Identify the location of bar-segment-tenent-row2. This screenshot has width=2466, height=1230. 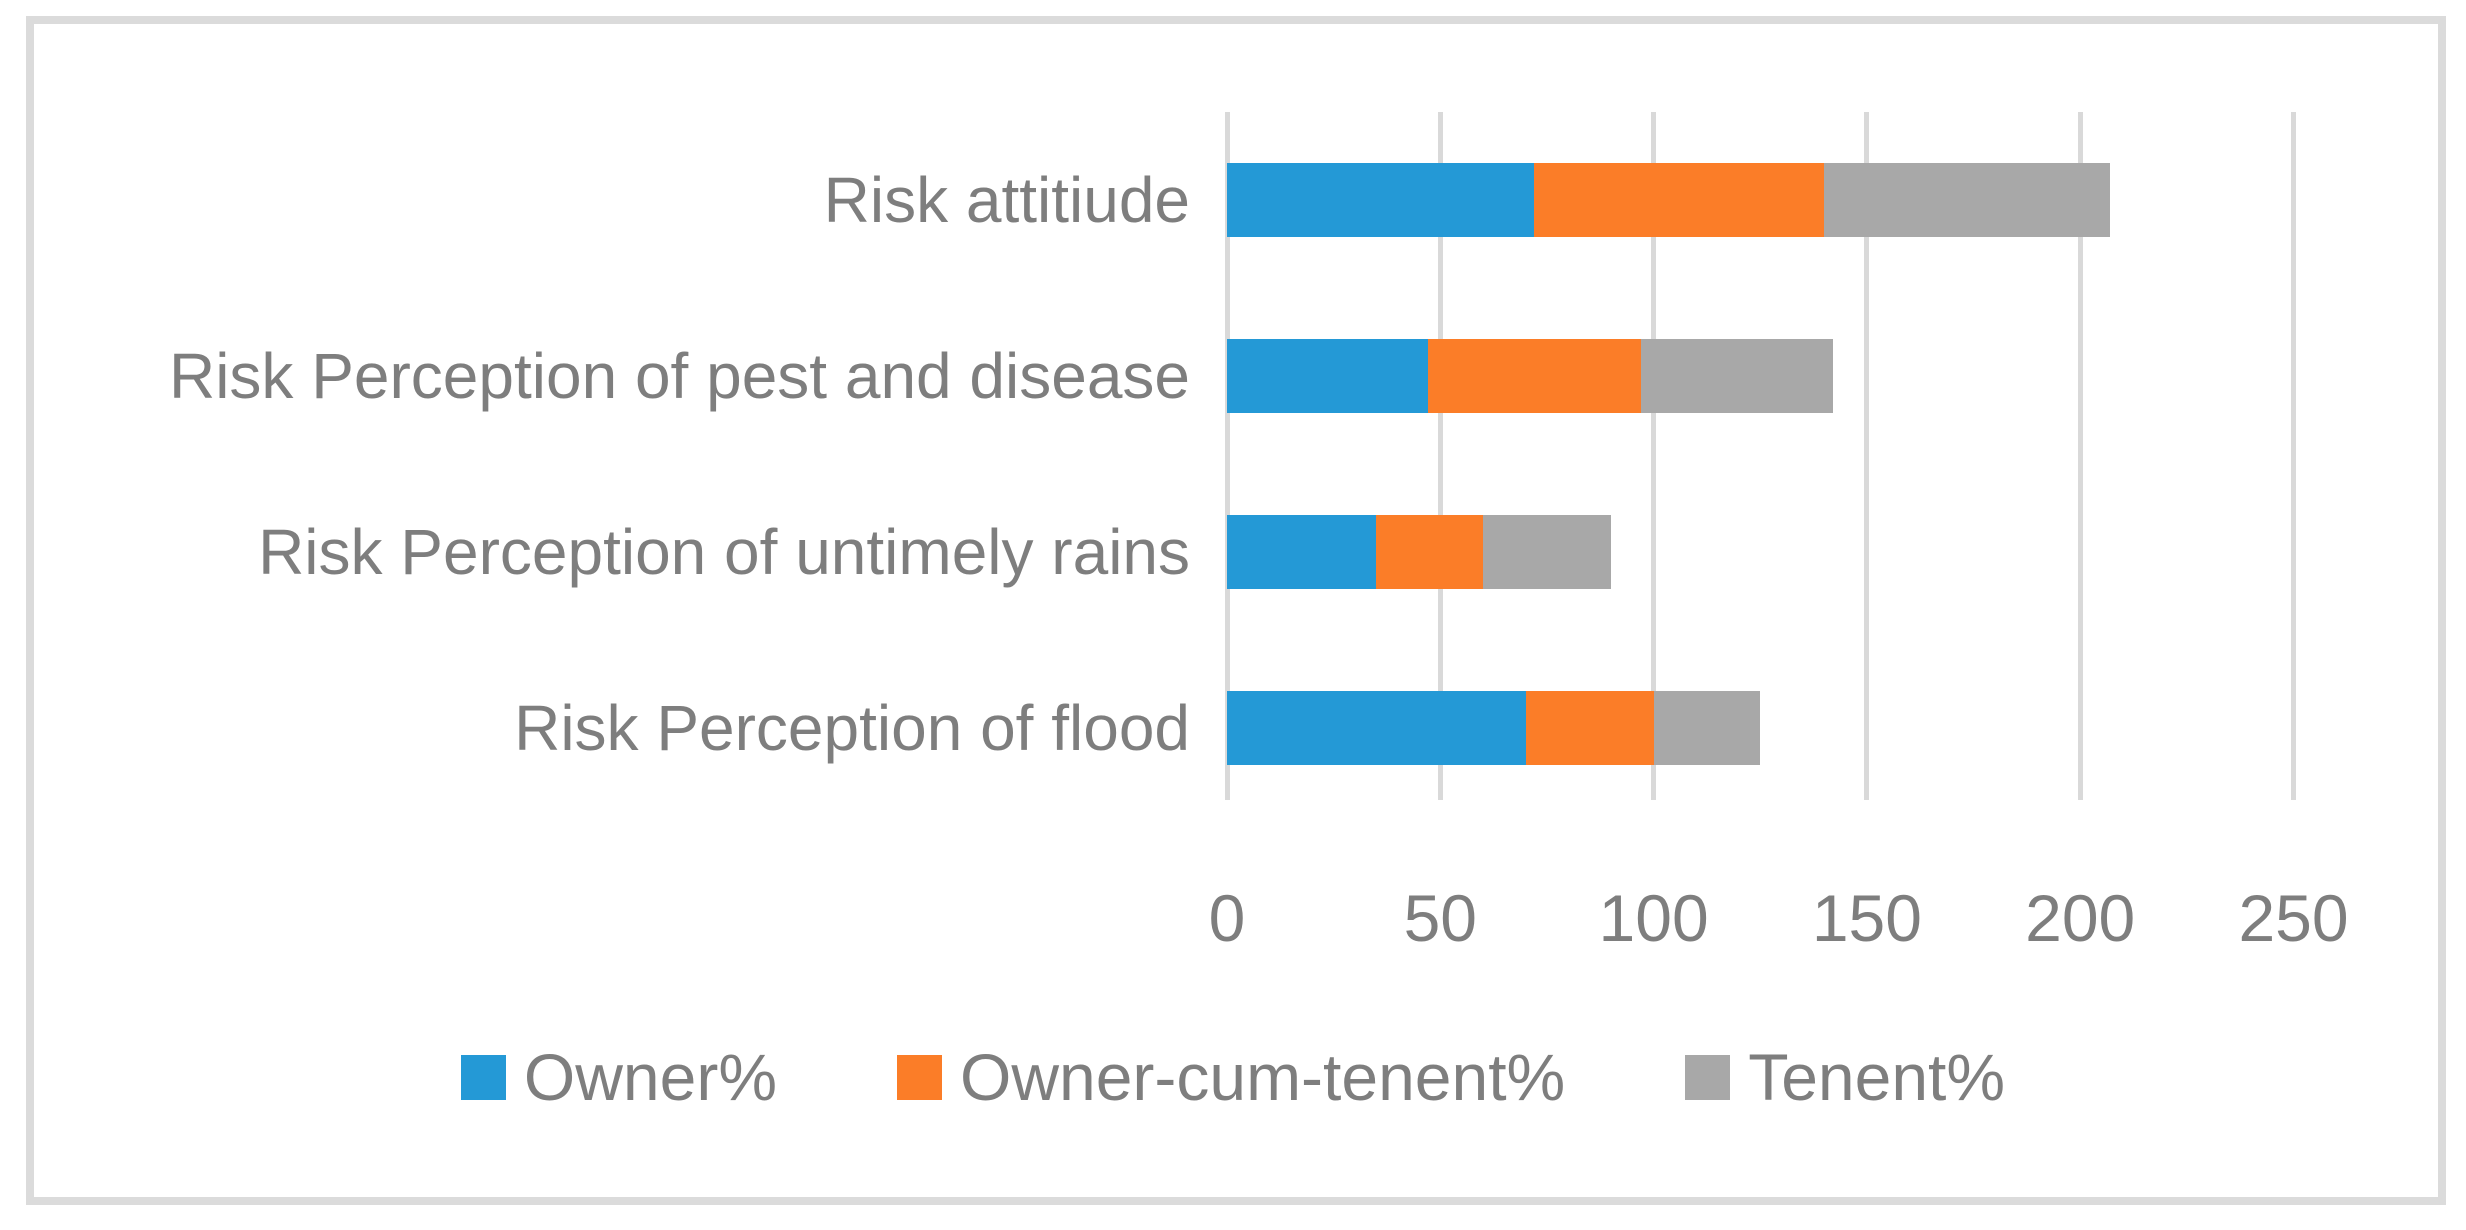
(1546, 552).